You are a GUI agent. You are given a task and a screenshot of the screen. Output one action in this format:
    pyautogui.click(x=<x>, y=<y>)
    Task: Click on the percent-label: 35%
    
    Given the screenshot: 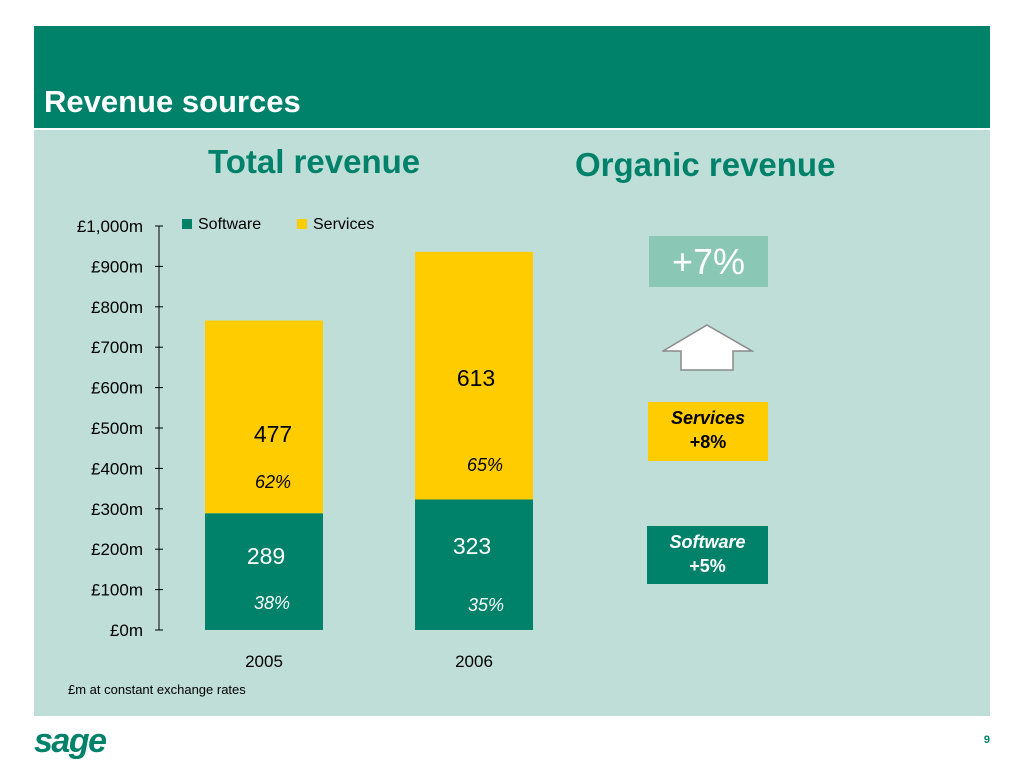 What is the action you would take?
    pyautogui.click(x=486, y=605)
    